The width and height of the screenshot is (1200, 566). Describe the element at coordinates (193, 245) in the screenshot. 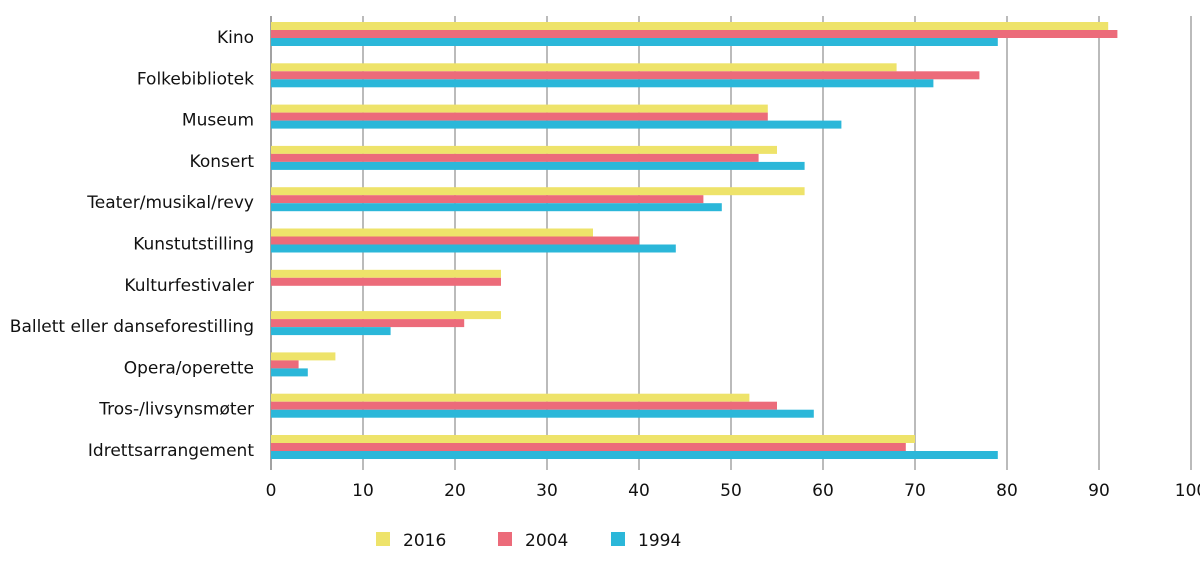

I see `category-label: Kunstutstilling` at that location.